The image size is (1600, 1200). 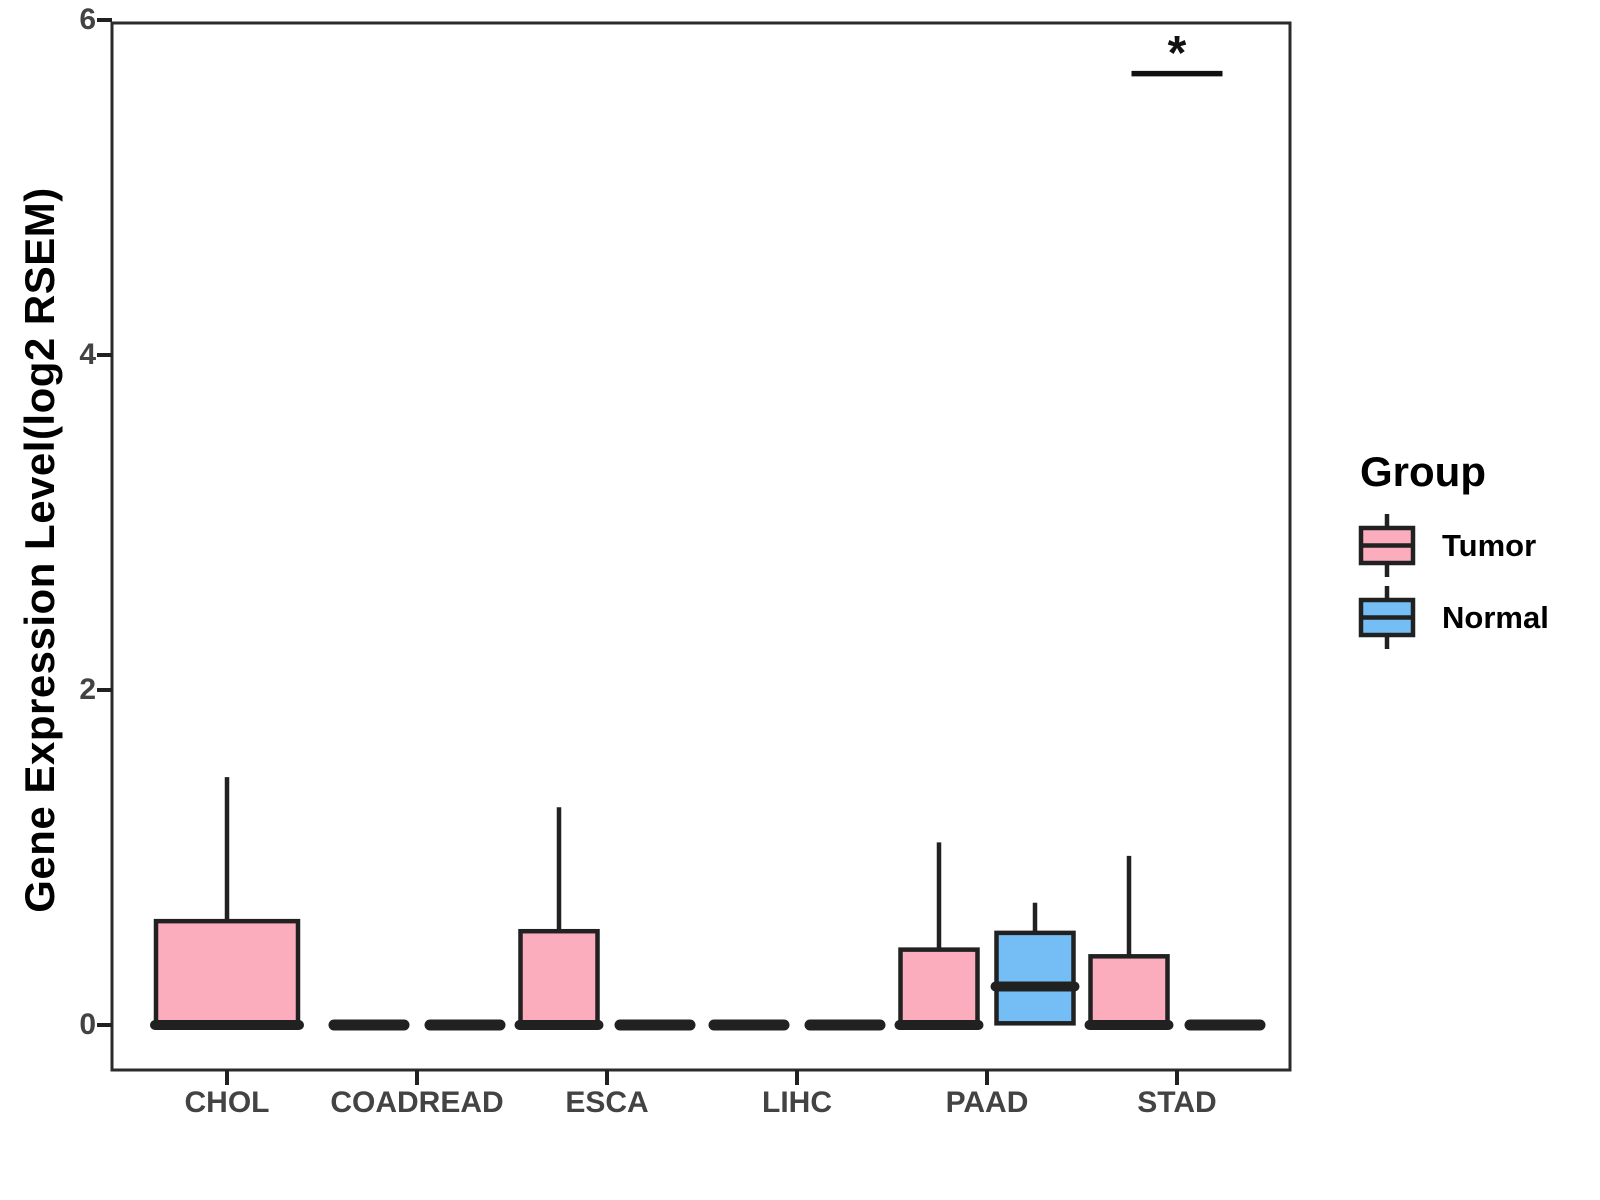 I want to click on y-tick-label-2: 2, so click(x=87, y=689).